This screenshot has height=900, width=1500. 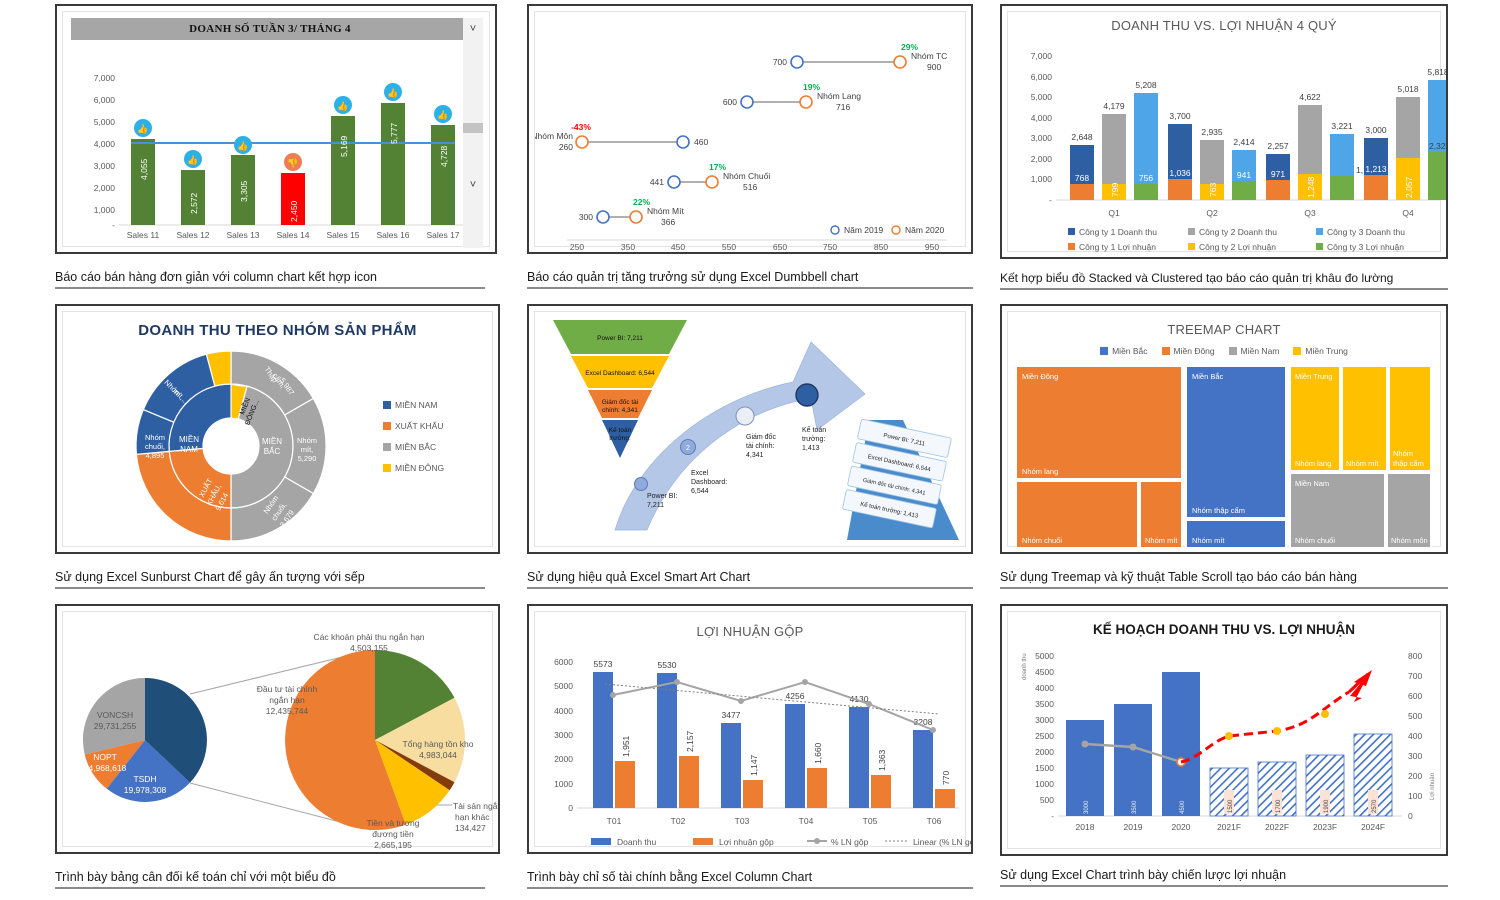 I want to click on tile-group-mien-dong: Miền Đông, so click(x=1040, y=376).